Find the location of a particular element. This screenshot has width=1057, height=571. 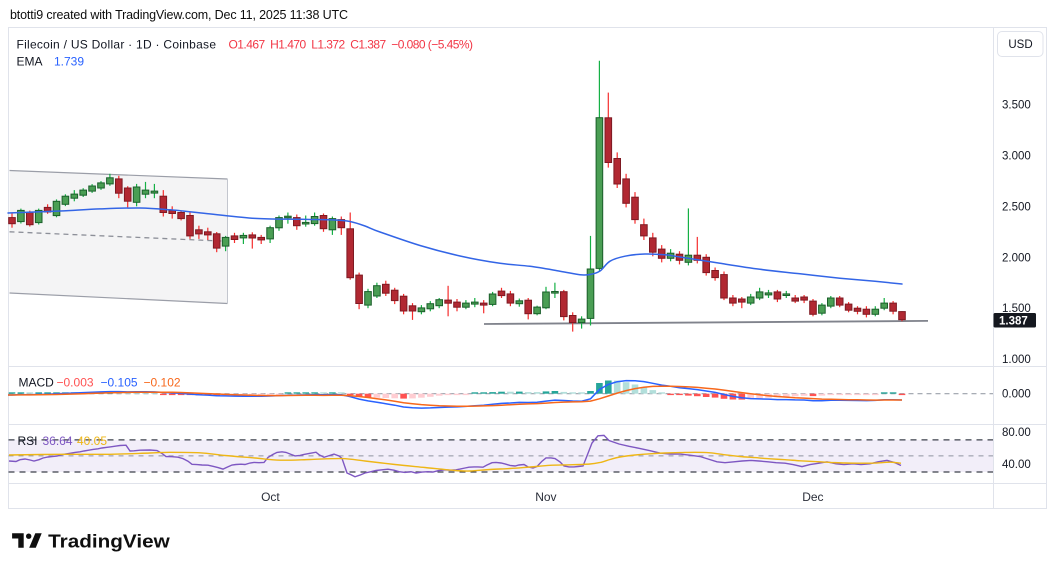

svg-text: MACD is located at coordinates (37, 383).